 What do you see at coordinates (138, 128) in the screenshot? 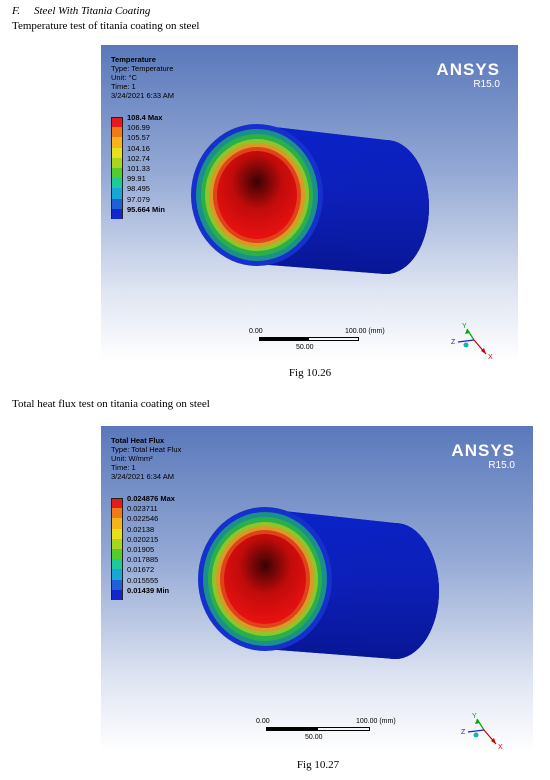
I see `legend-value-label: 106.99` at bounding box center [138, 128].